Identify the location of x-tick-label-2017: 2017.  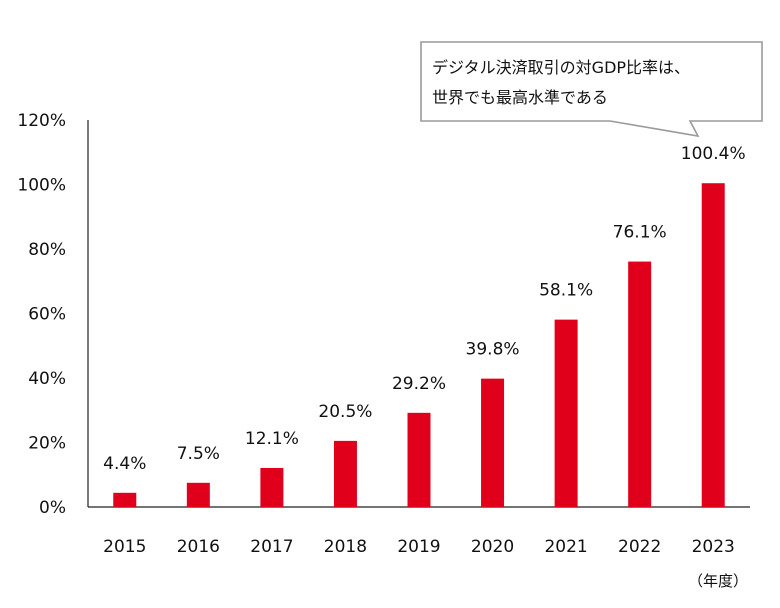
(271, 547).